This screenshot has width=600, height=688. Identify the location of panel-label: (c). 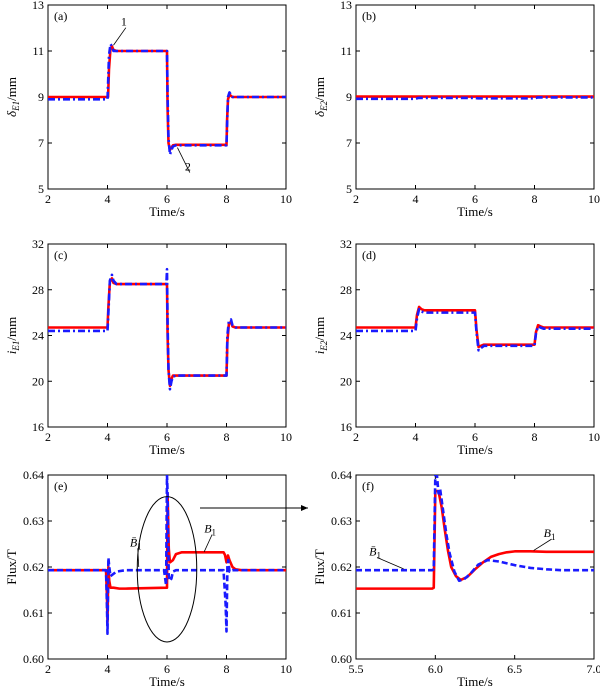
(60, 255).